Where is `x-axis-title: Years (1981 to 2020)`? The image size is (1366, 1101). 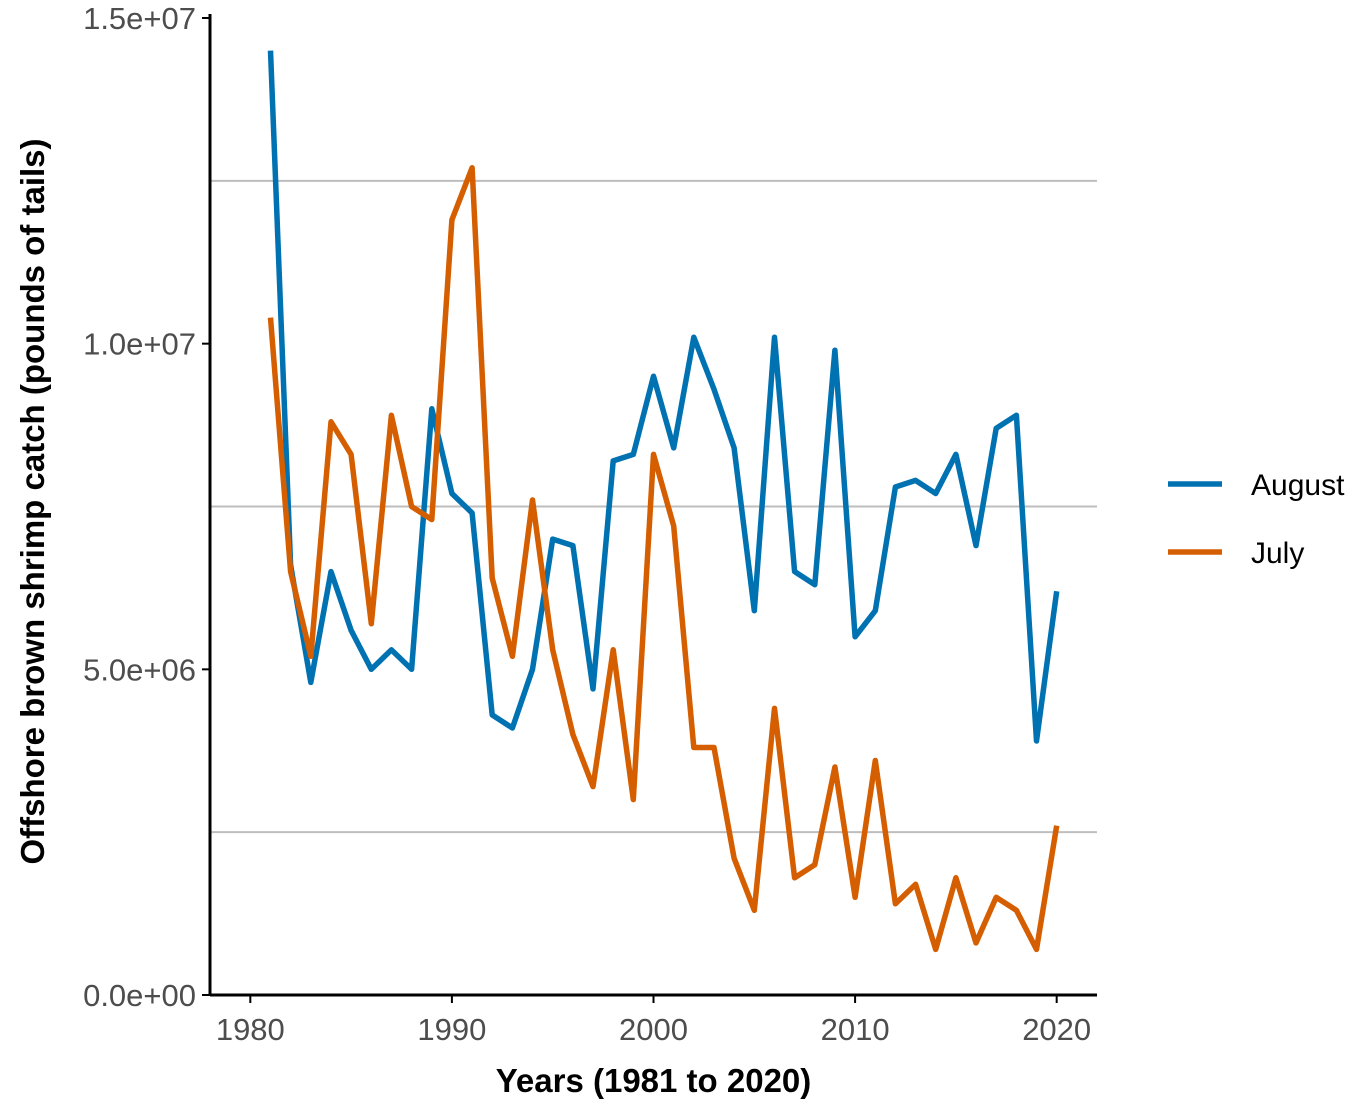 x-axis-title: Years (1981 to 2020) is located at coordinates (654, 1080).